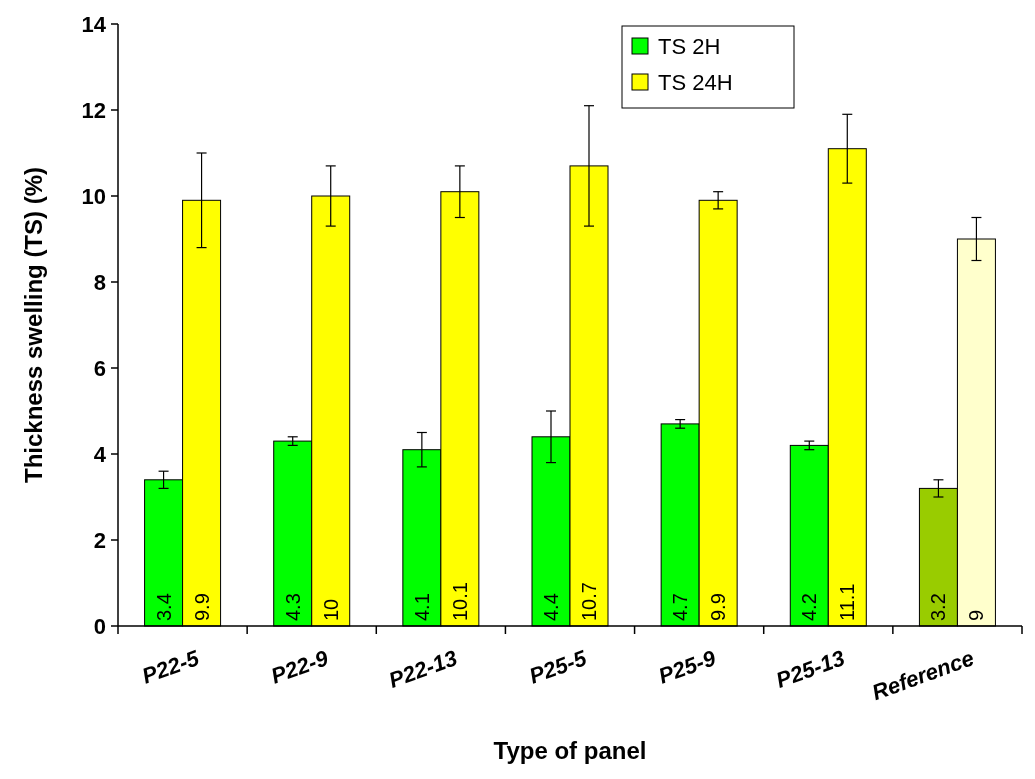 The image size is (1035, 779). What do you see at coordinates (94, 24) in the screenshot?
I see `y-tick-label: 14` at bounding box center [94, 24].